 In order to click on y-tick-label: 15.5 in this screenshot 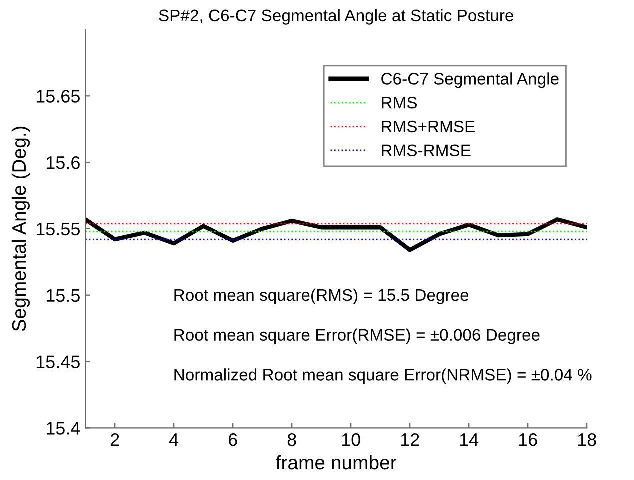, I will do `click(63, 295)`.